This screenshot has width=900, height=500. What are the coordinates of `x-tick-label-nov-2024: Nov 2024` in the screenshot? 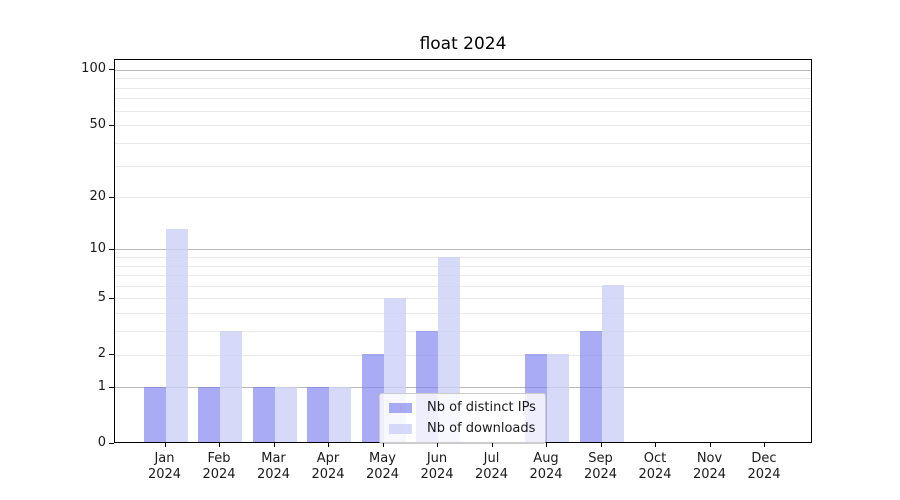 It's located at (710, 467).